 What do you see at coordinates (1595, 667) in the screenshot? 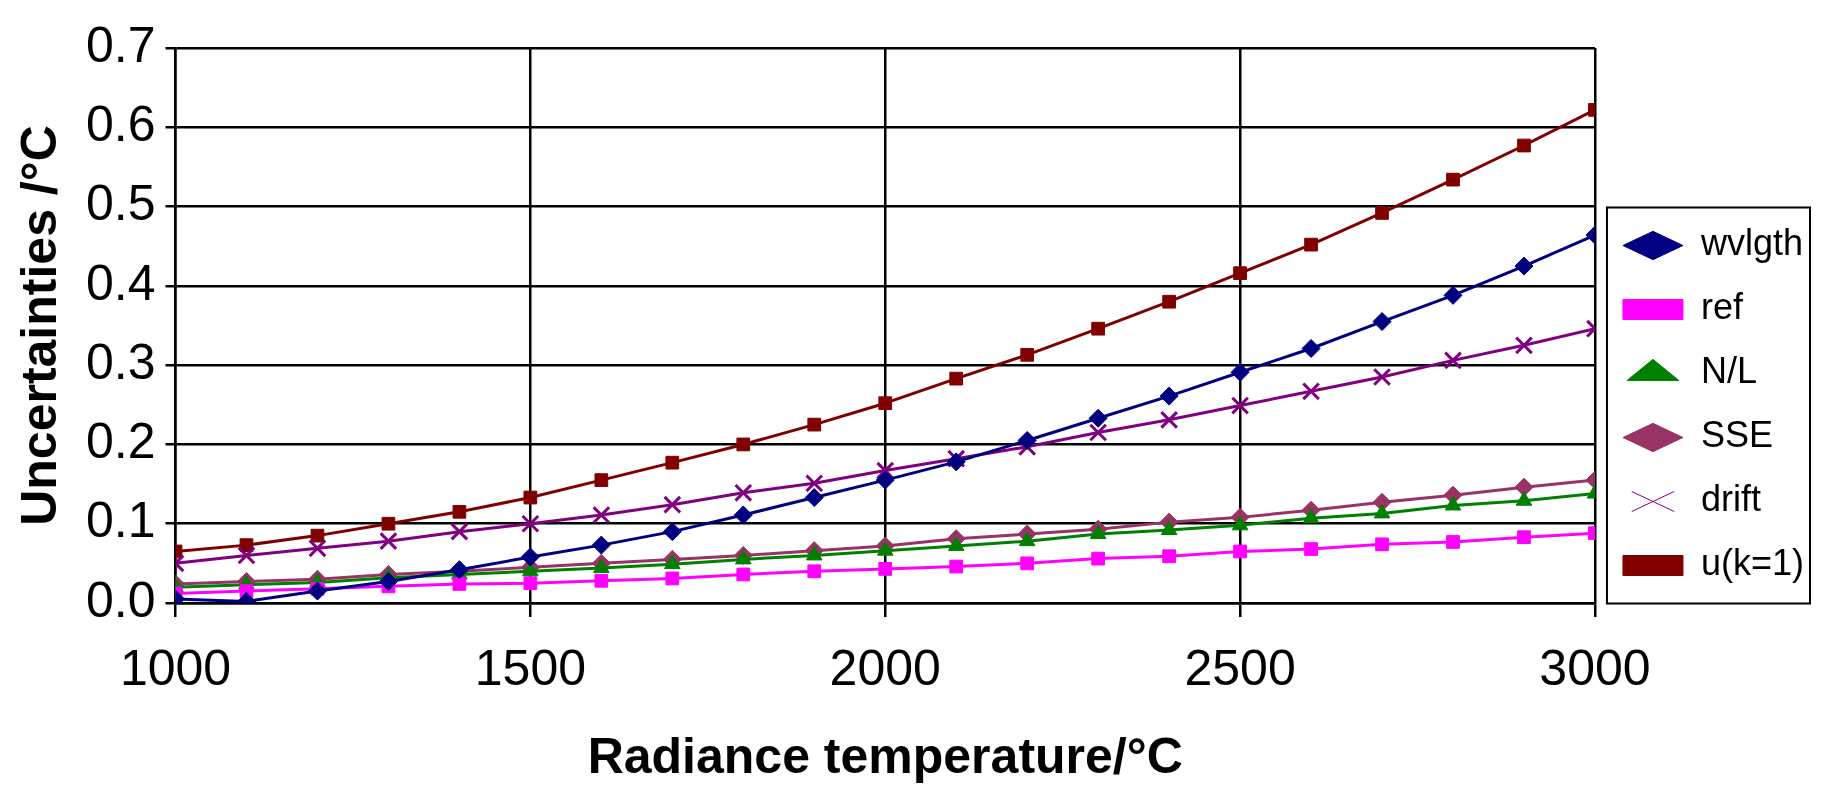
I see `x-tick-label: 3000` at bounding box center [1595, 667].